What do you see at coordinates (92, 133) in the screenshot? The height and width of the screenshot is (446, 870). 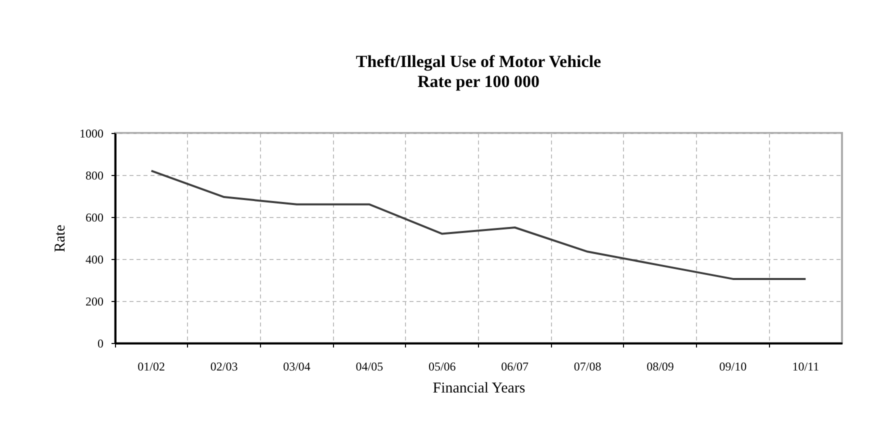 I see `y-tick-label: 1000` at bounding box center [92, 133].